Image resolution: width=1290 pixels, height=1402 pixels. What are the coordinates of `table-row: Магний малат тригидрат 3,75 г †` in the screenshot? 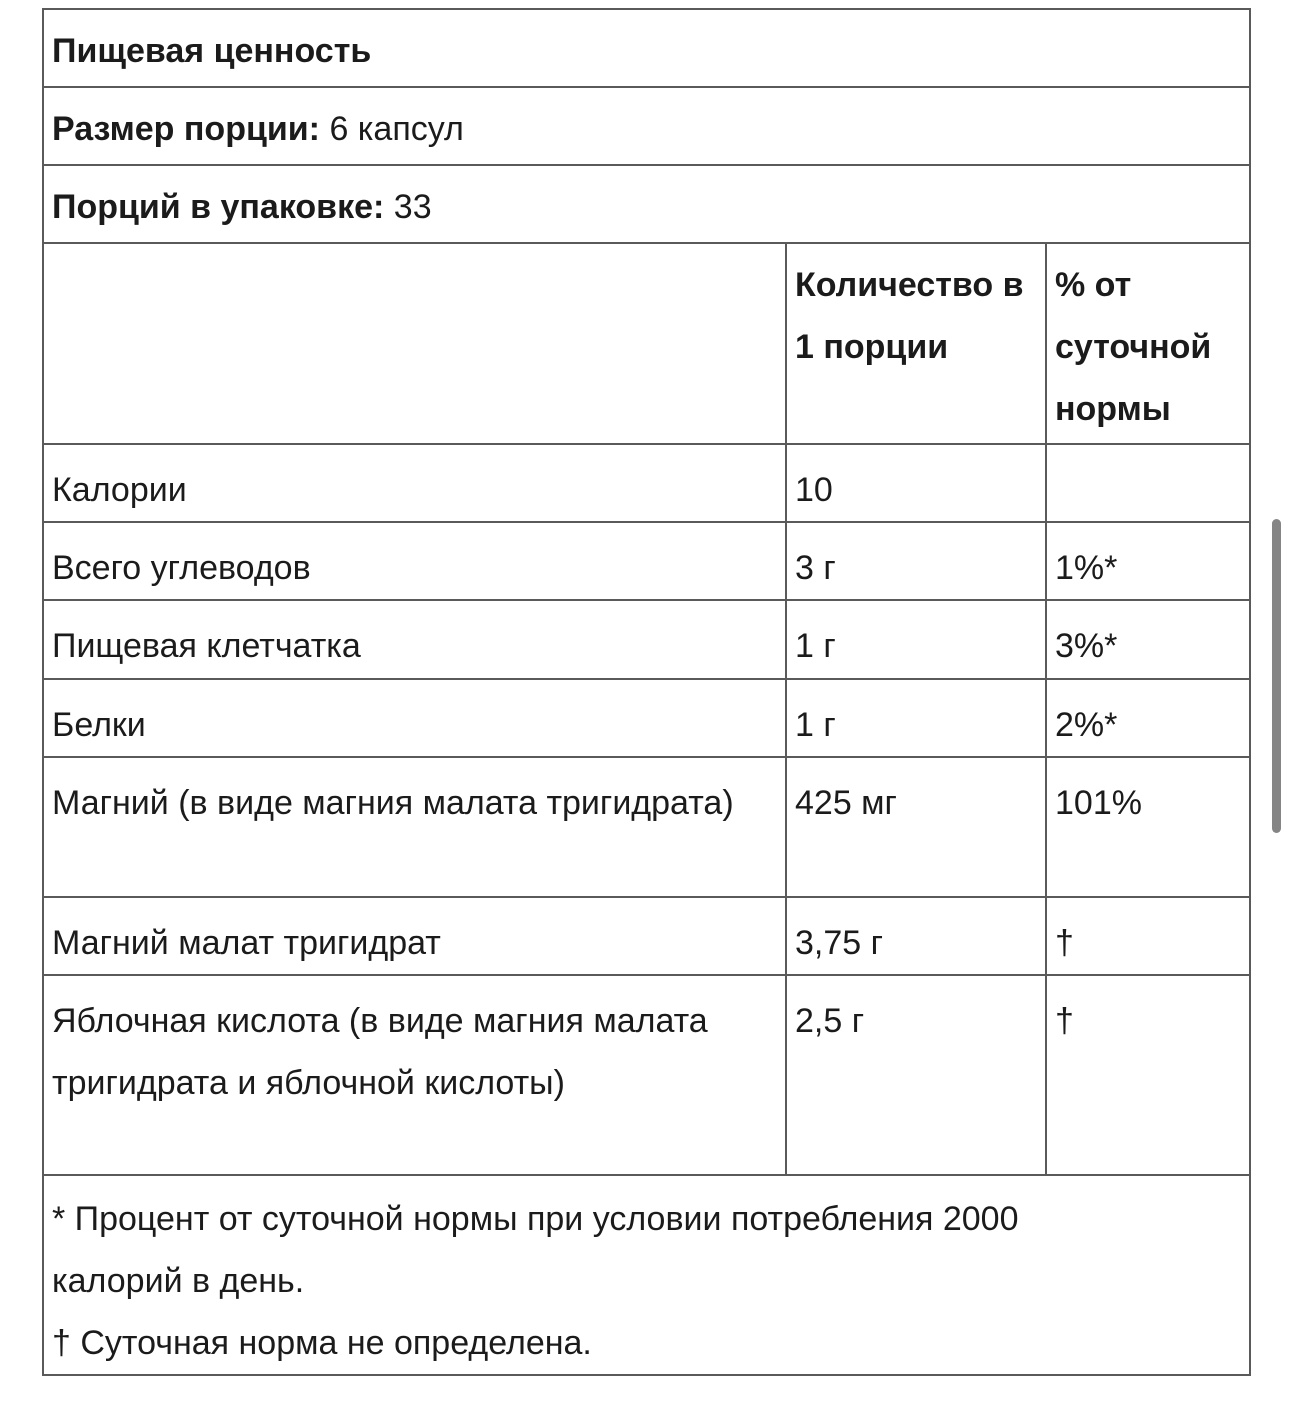 It's located at (647, 936).